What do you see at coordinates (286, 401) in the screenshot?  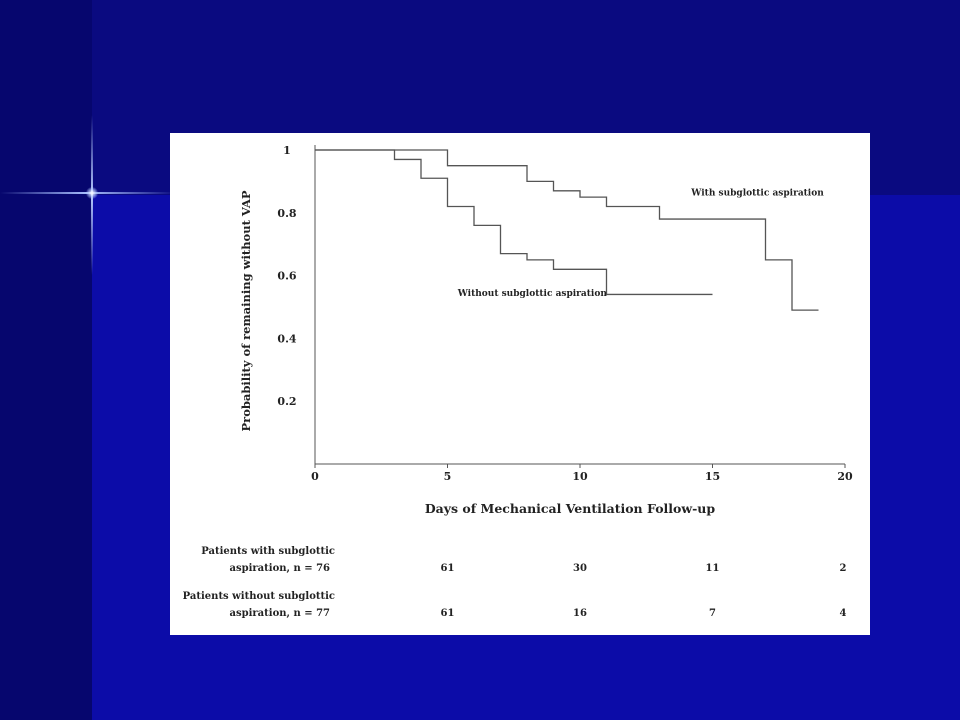 I see `y-tick-label-0: 0.2` at bounding box center [286, 401].